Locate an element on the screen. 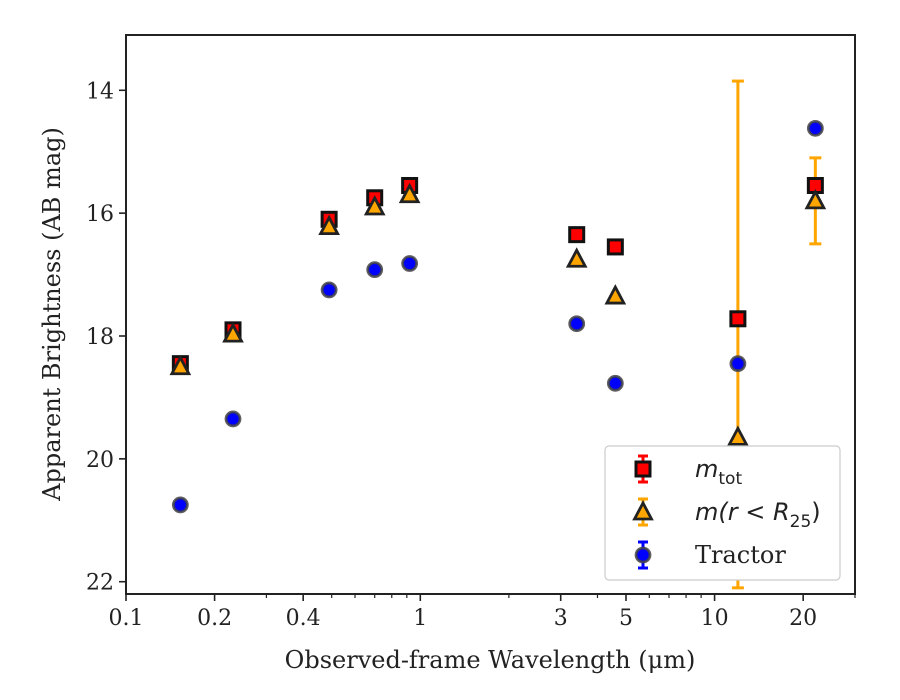 Image resolution: width=900 pixels, height=700 pixels. y-tick-label: 18 is located at coordinates (100, 337).